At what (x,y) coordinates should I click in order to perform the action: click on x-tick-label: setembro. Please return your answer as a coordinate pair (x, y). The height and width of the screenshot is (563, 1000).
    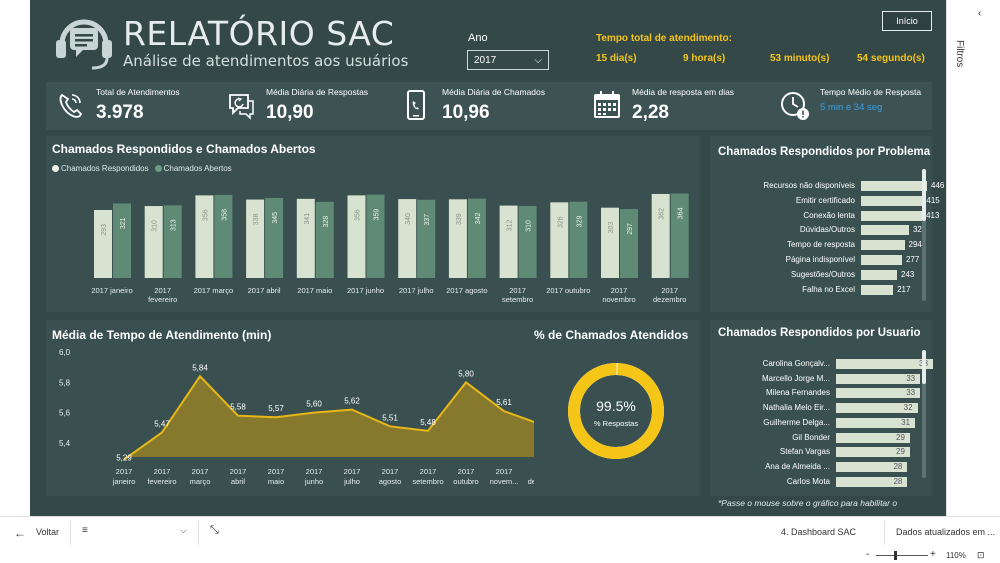
    Looking at the image, I should click on (517, 299).